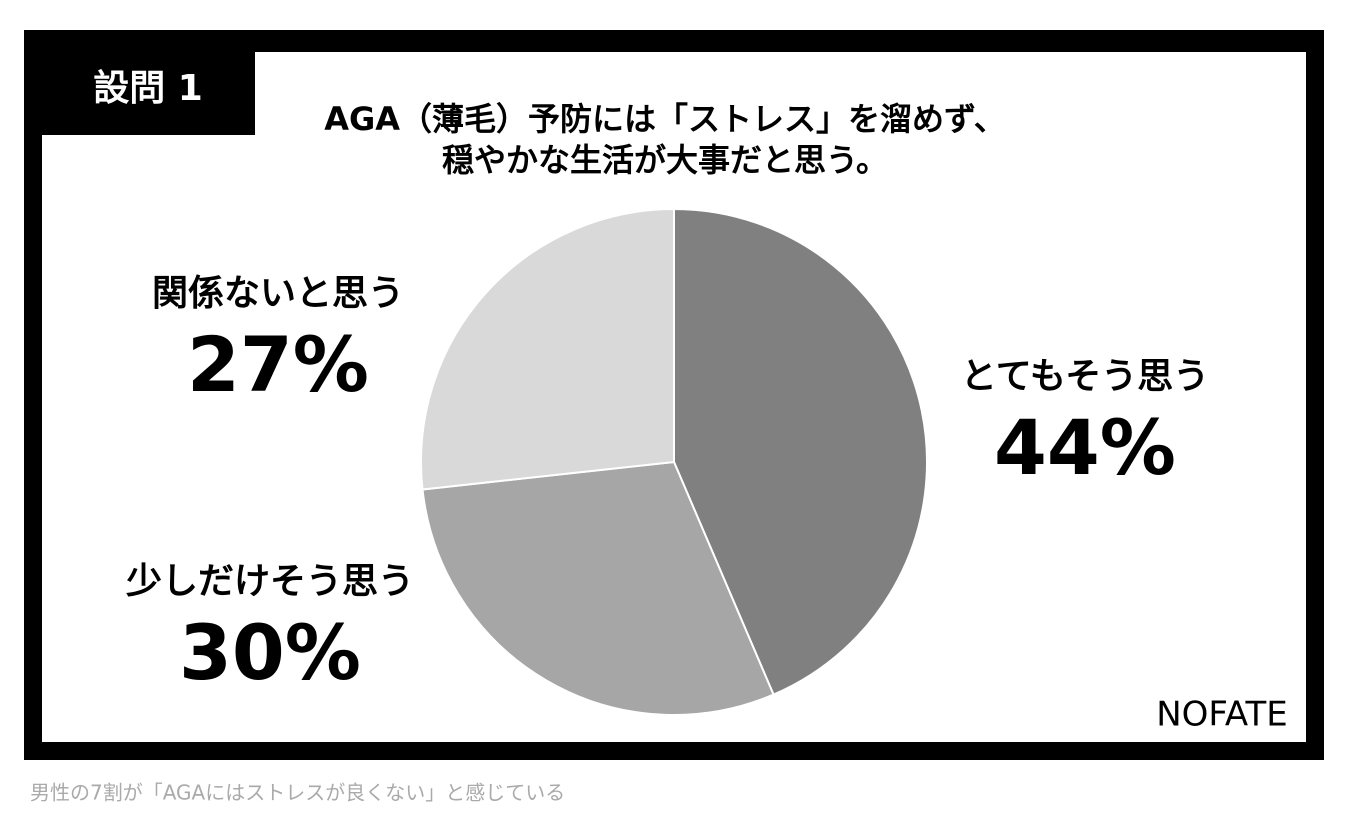 The height and width of the screenshot is (824, 1348). I want to click on category-label: とてもそう思う, so click(1085, 376).